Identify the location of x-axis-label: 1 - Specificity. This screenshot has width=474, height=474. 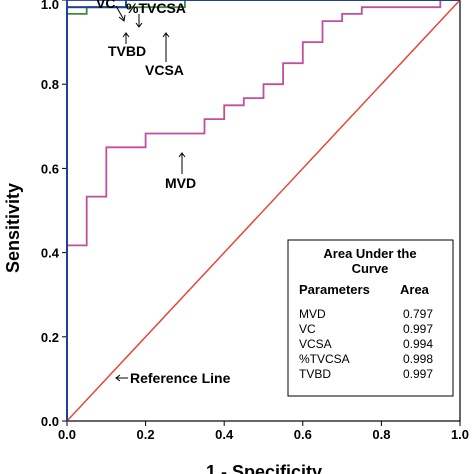
(264, 468).